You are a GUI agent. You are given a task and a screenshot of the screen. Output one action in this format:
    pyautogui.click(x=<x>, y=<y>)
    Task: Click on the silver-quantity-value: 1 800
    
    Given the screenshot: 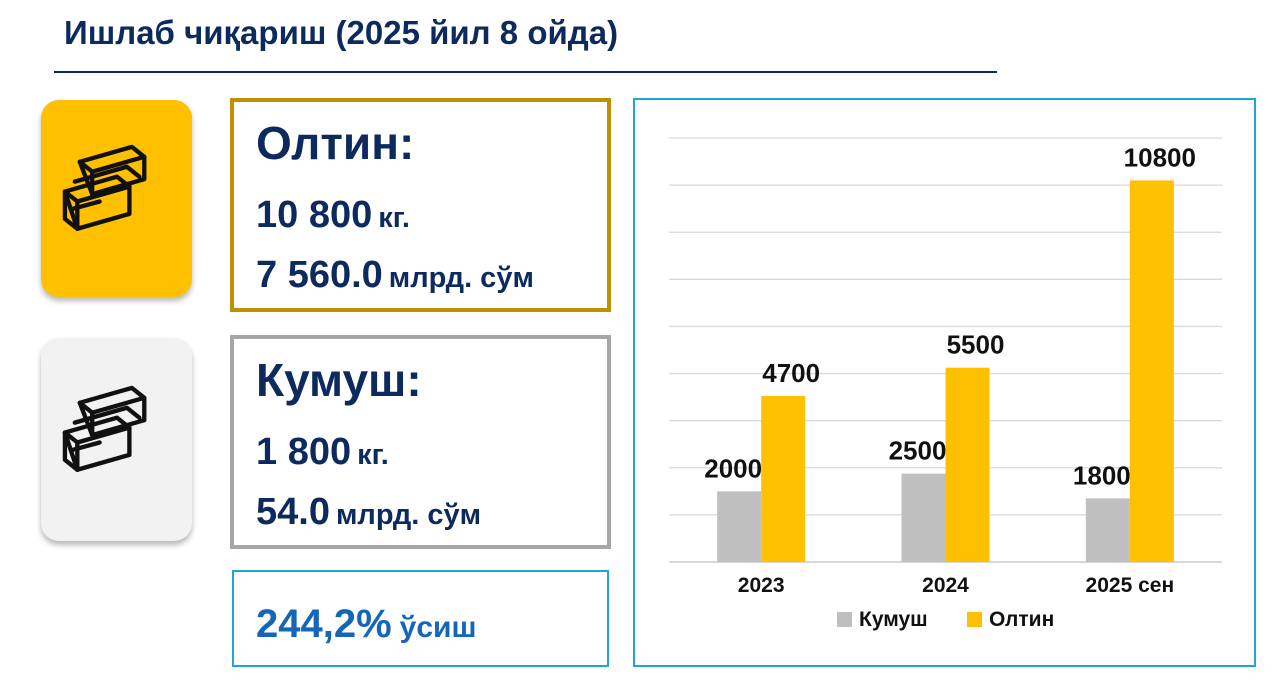 What is the action you would take?
    pyautogui.click(x=304, y=452)
    